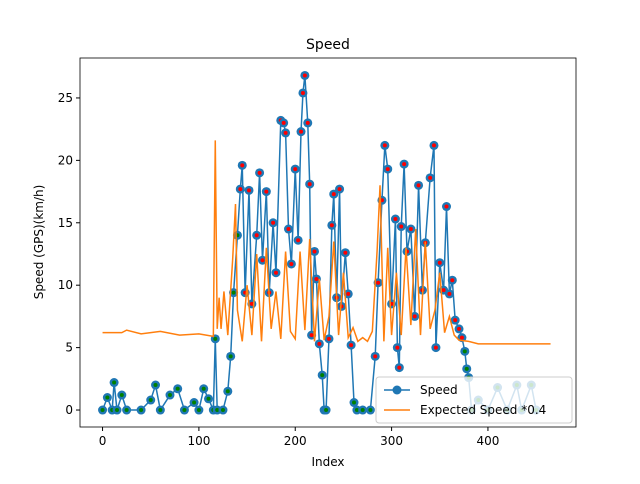 The width and height of the screenshot is (640, 484). What do you see at coordinates (69, 410) in the screenshot?
I see `y-tick-label: 0` at bounding box center [69, 410].